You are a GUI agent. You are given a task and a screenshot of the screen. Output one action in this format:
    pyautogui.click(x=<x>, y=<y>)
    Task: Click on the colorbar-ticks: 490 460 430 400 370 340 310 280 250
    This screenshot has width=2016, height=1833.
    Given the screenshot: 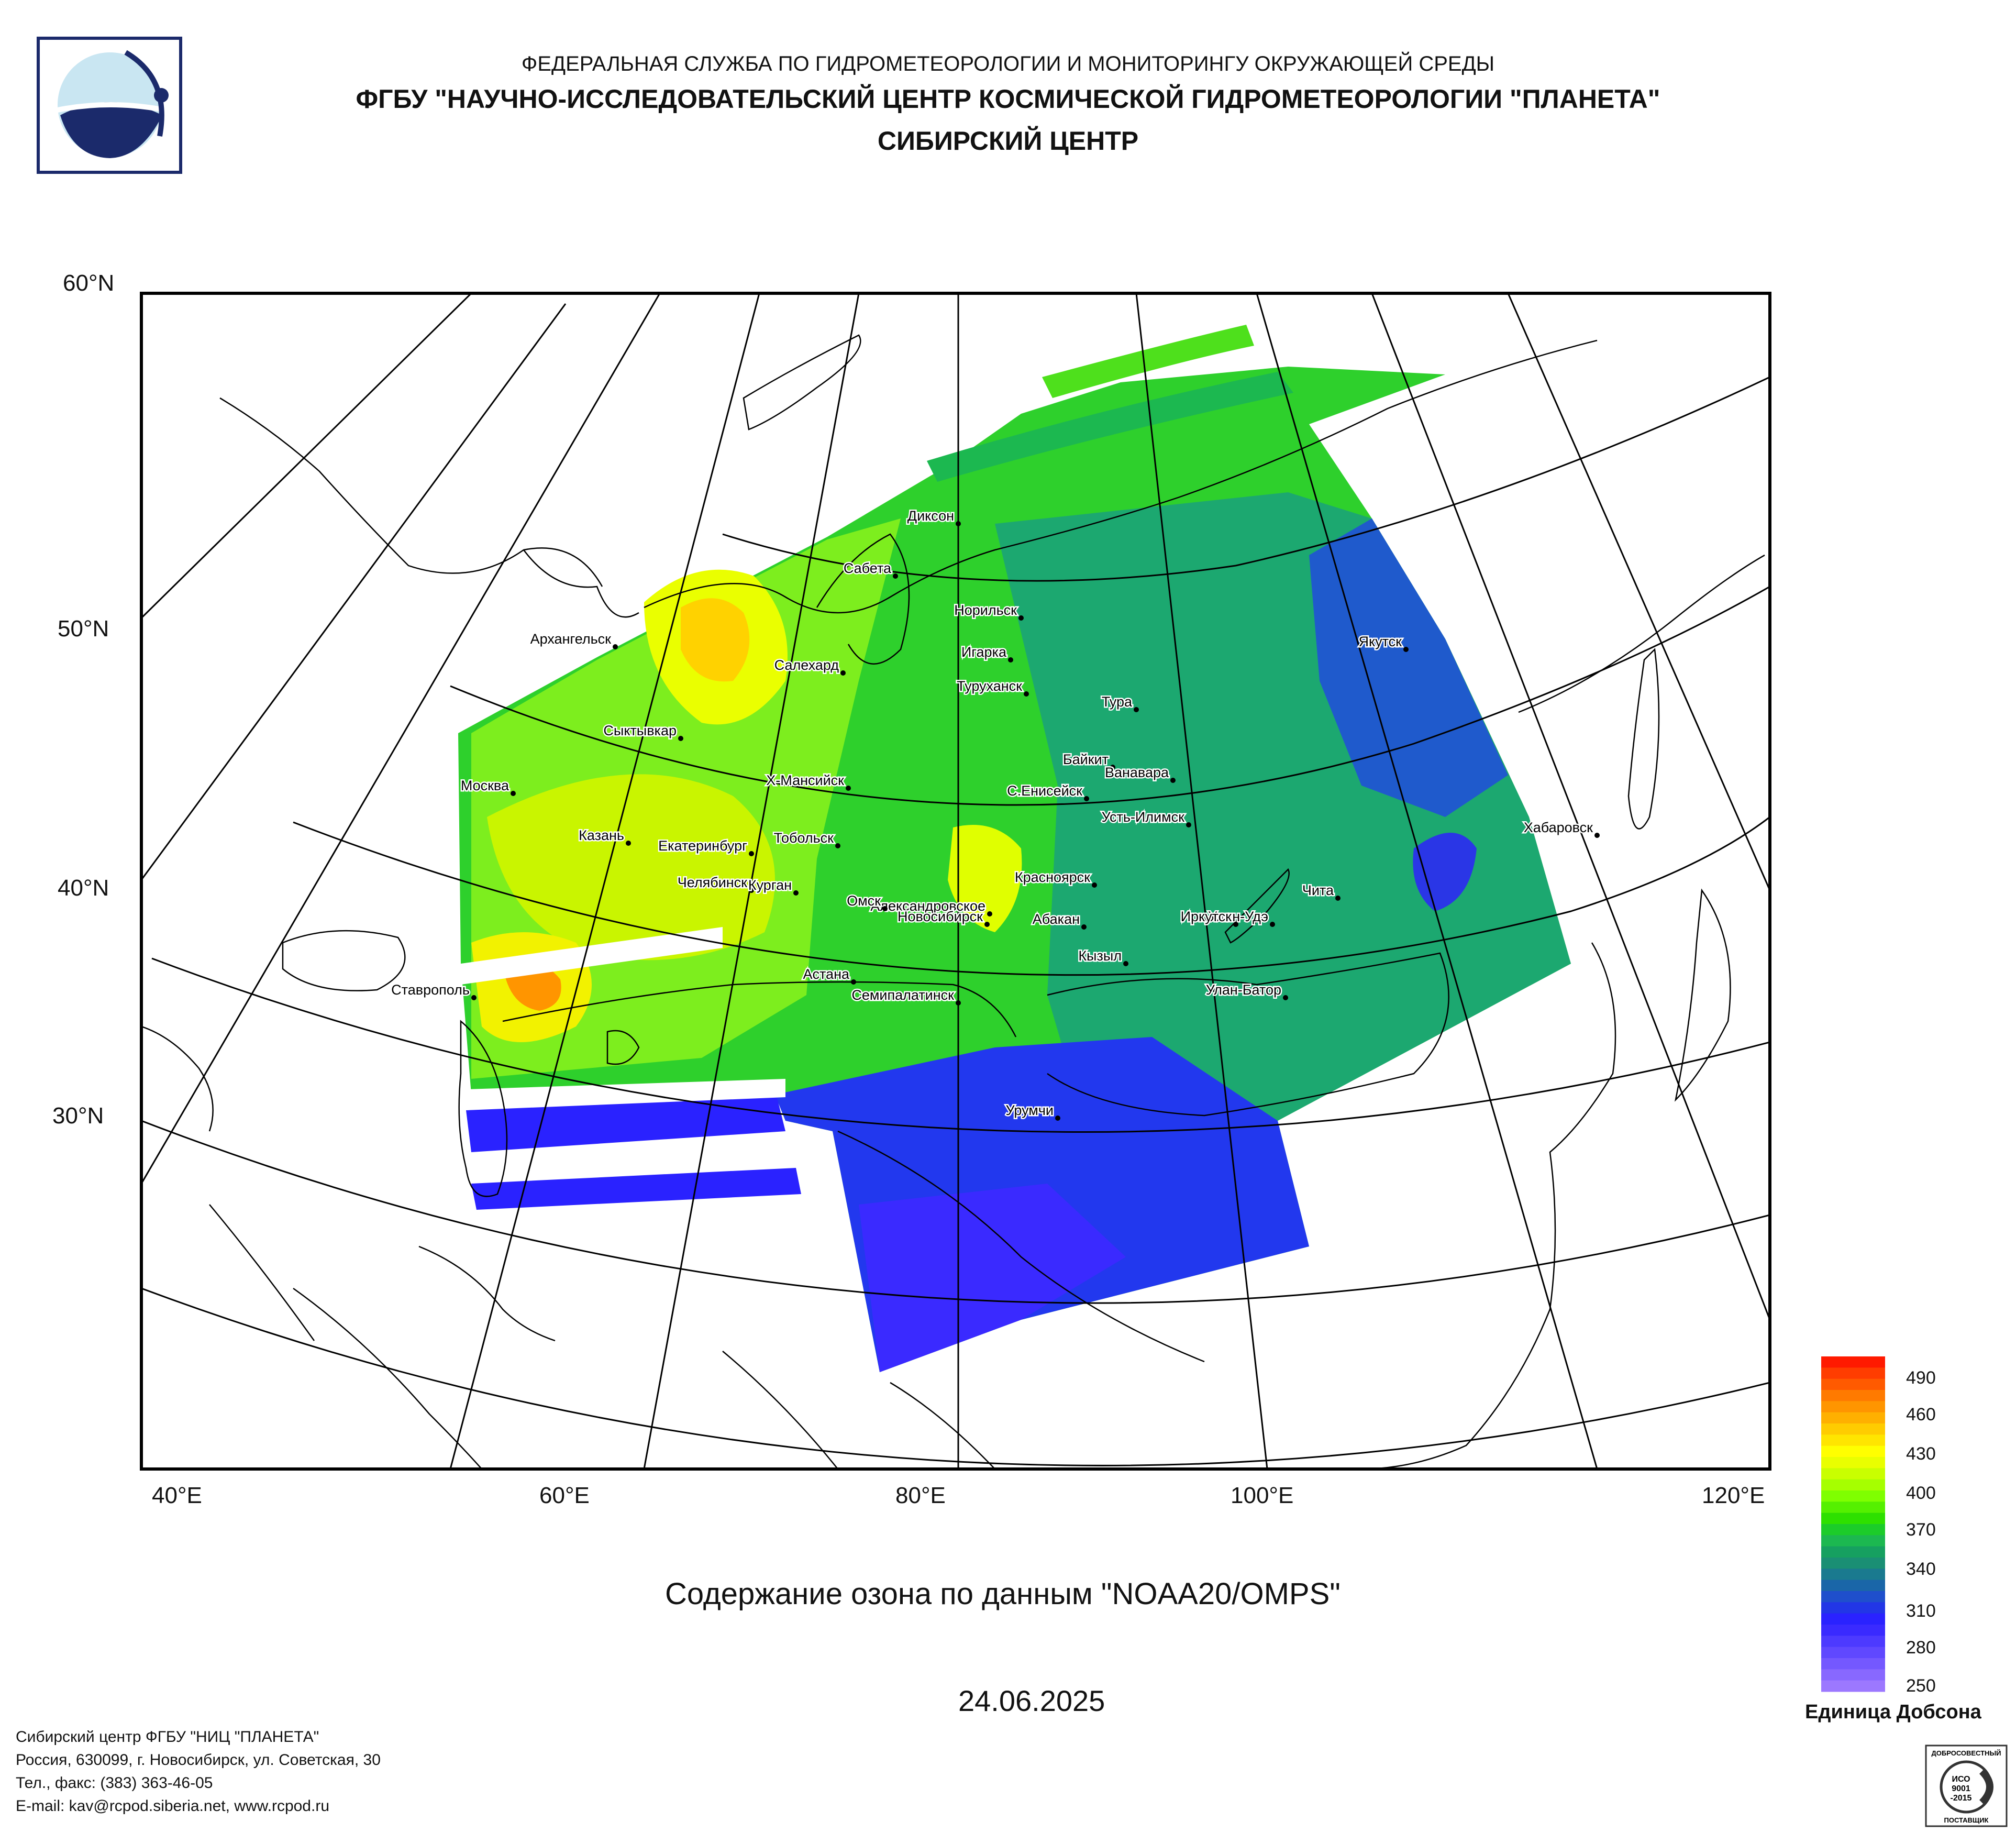 What is the action you would take?
    pyautogui.click(x=1921, y=1532)
    